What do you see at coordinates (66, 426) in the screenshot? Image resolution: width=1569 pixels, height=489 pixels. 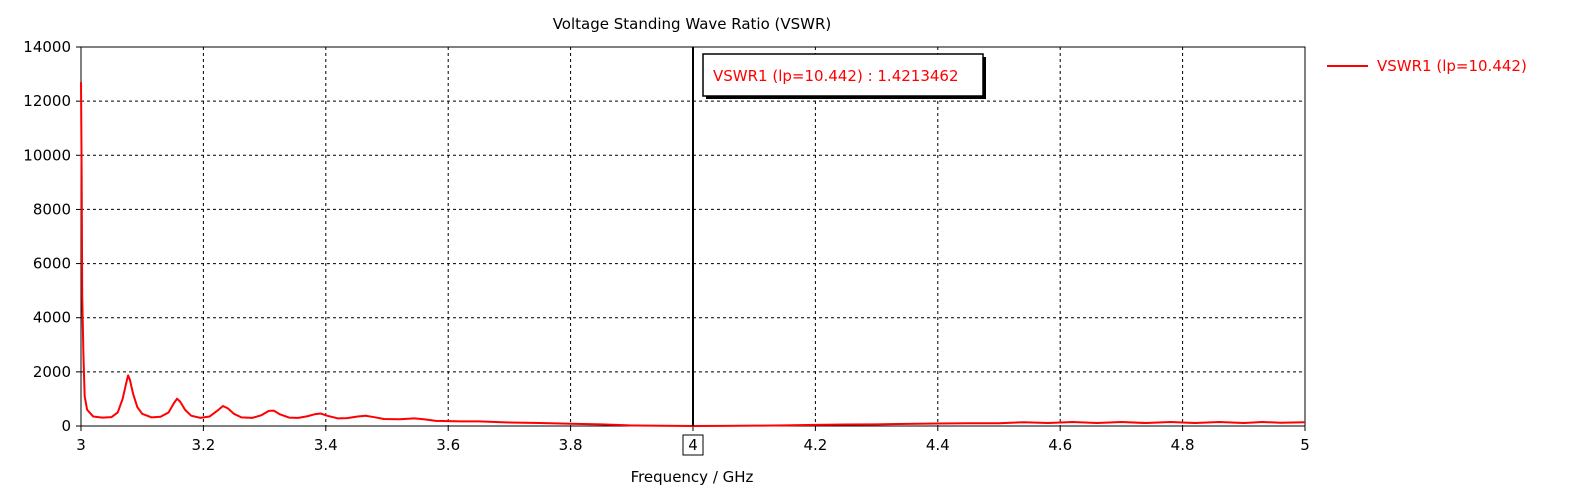 I see `y-tick-label: 0` at bounding box center [66, 426].